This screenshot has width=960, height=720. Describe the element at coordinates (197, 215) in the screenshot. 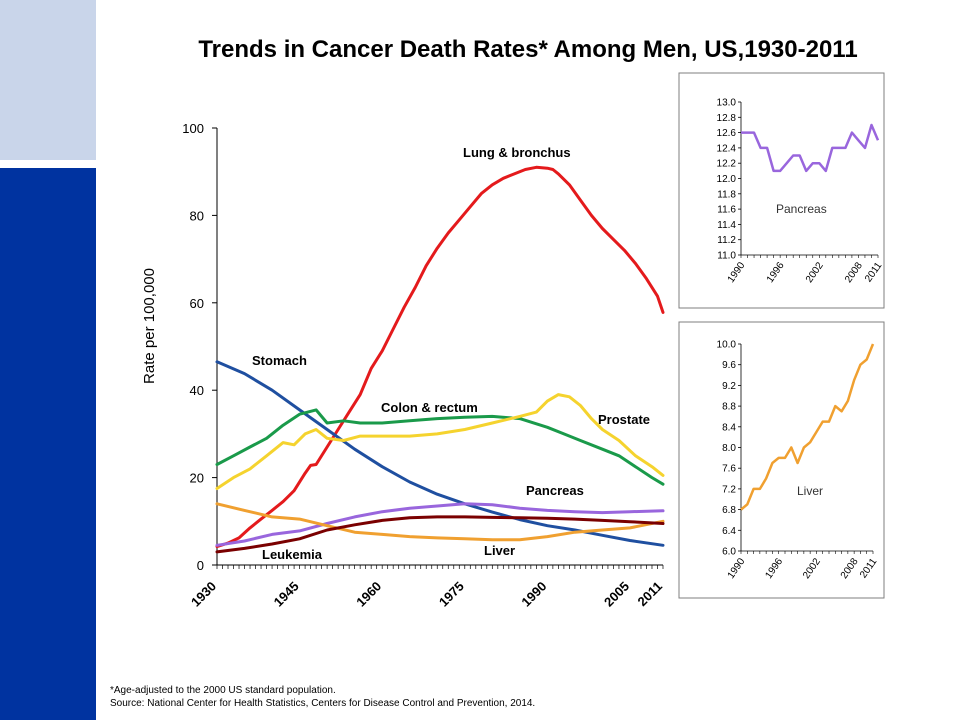

I see `main-y-tick-label: 80` at that location.